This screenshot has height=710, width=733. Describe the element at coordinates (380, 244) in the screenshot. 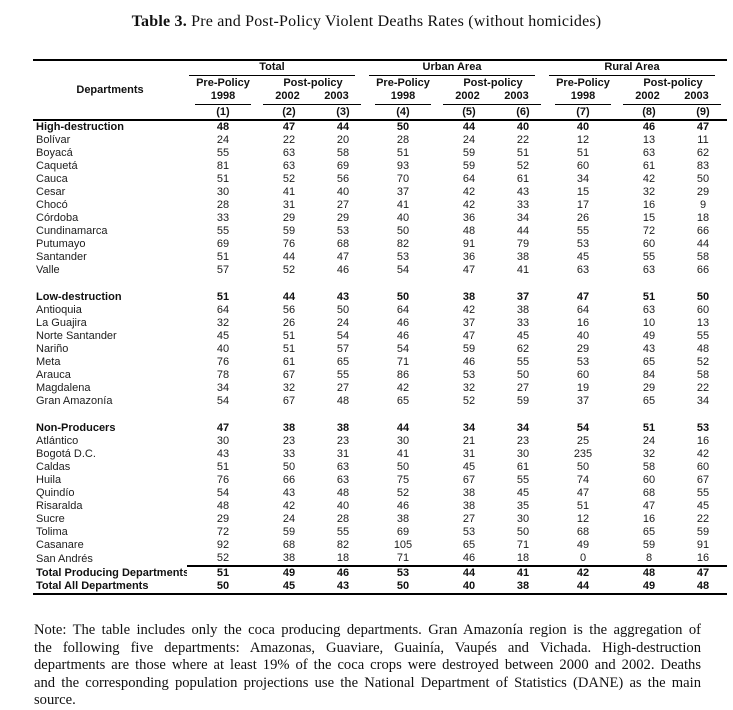

I see `table-row: Putumayo 69 76 68 82 91 79 53 60 44` at that location.